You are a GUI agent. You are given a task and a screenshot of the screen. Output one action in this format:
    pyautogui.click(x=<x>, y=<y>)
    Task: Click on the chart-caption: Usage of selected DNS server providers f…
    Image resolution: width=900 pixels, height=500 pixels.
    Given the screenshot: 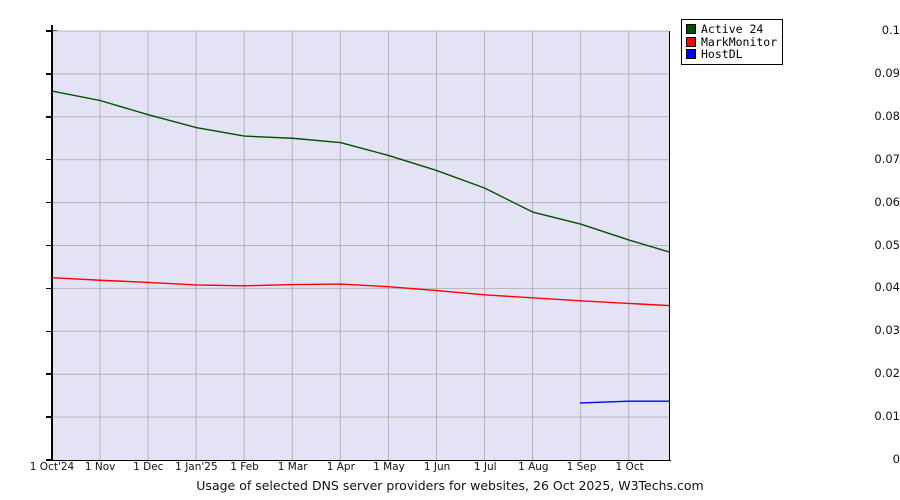 What is the action you would take?
    pyautogui.click(x=450, y=485)
    